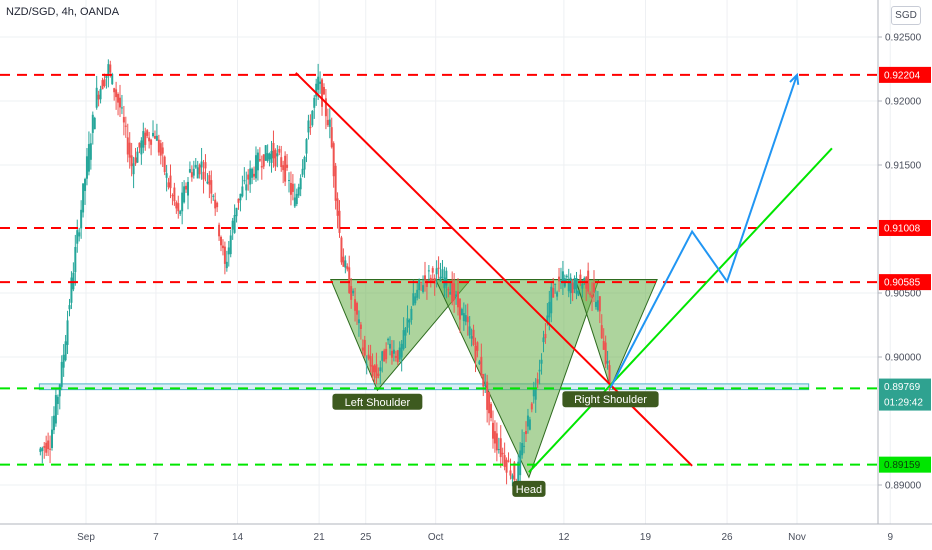 The width and height of the screenshot is (932, 550). What do you see at coordinates (238, 537) in the screenshot?
I see `x-tick-label: 14` at bounding box center [238, 537].